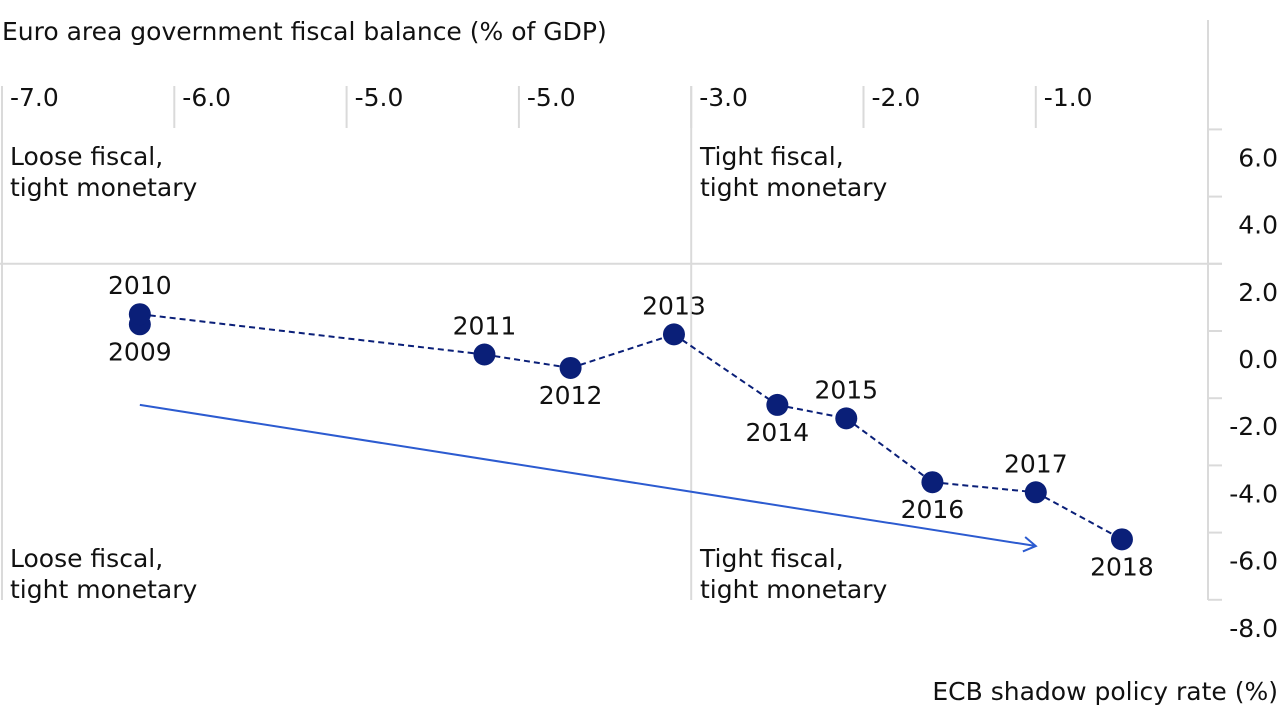 The image size is (1280, 720). I want to click on x-tick-label: -3.0, so click(723, 97).